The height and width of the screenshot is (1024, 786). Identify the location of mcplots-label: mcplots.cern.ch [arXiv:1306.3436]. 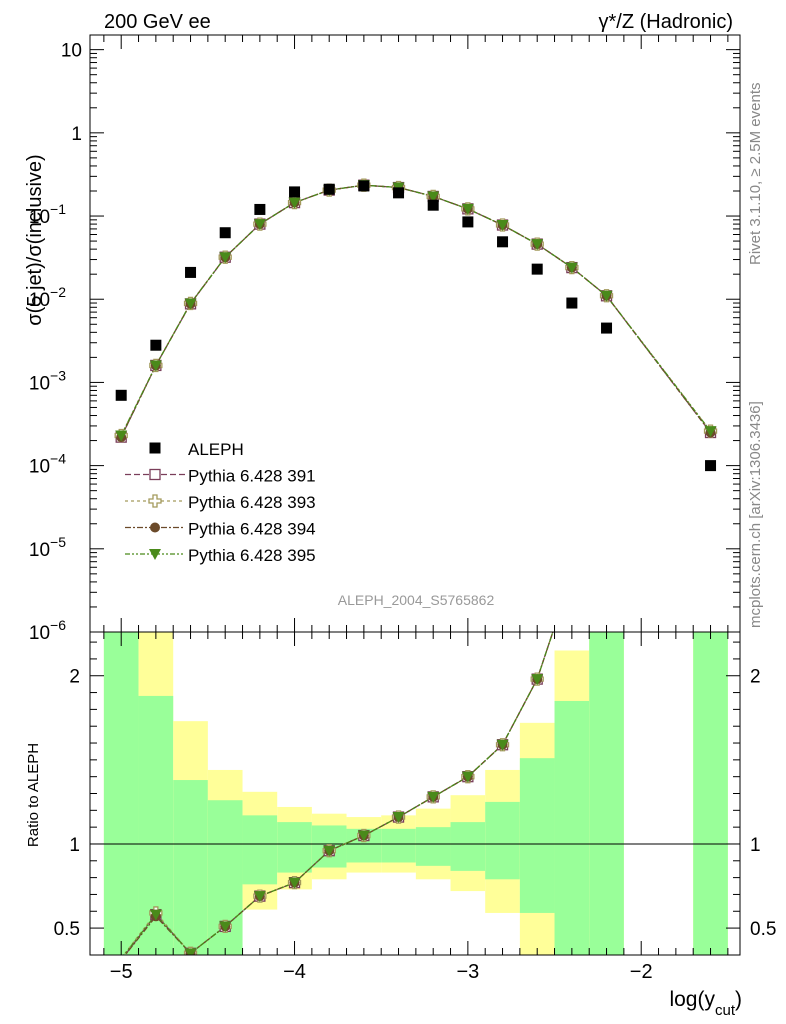
(755, 514).